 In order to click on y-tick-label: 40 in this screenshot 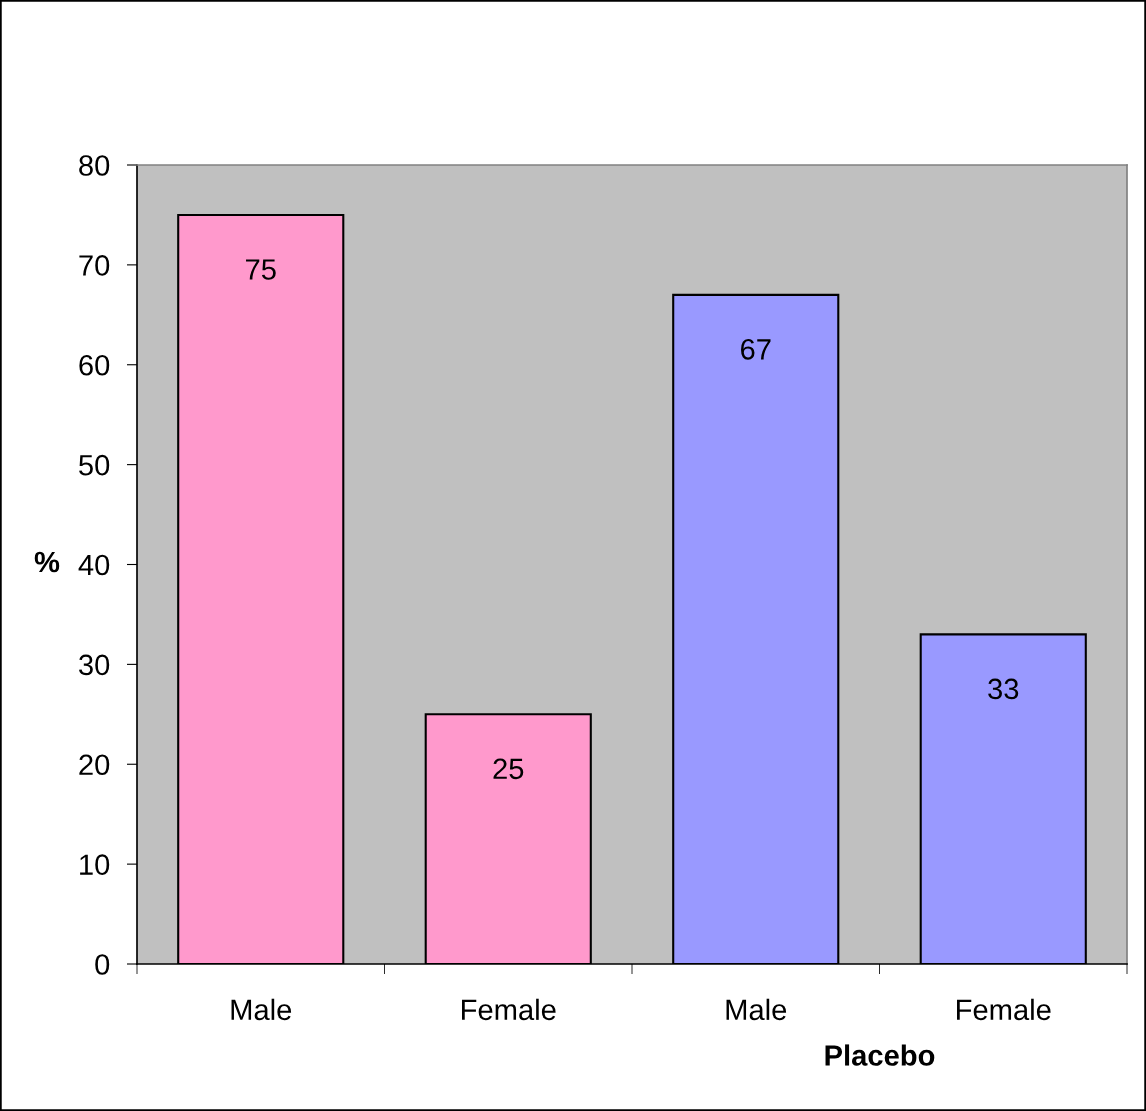, I will do `click(94, 565)`.